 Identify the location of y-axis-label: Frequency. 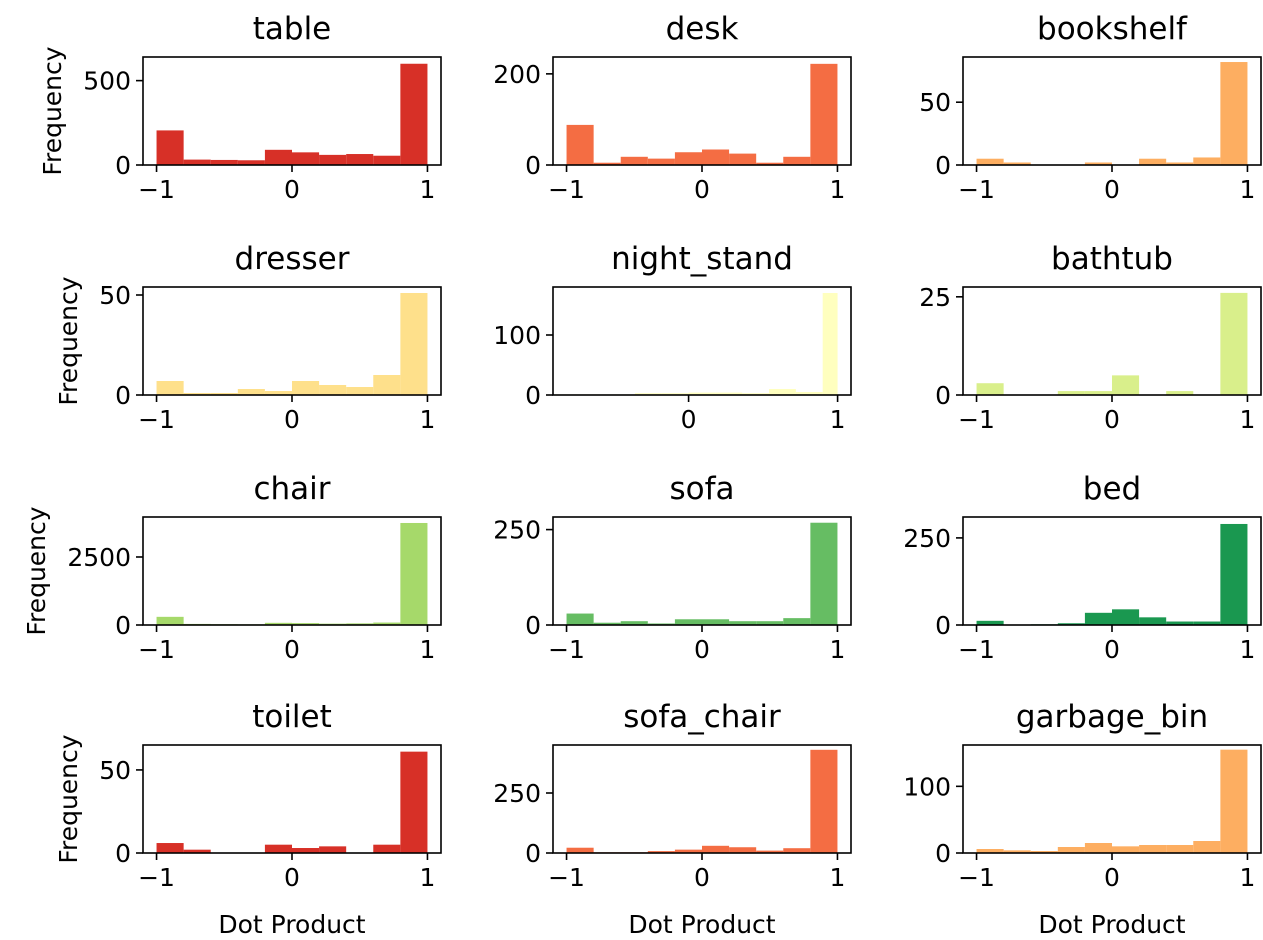
(36, 570).